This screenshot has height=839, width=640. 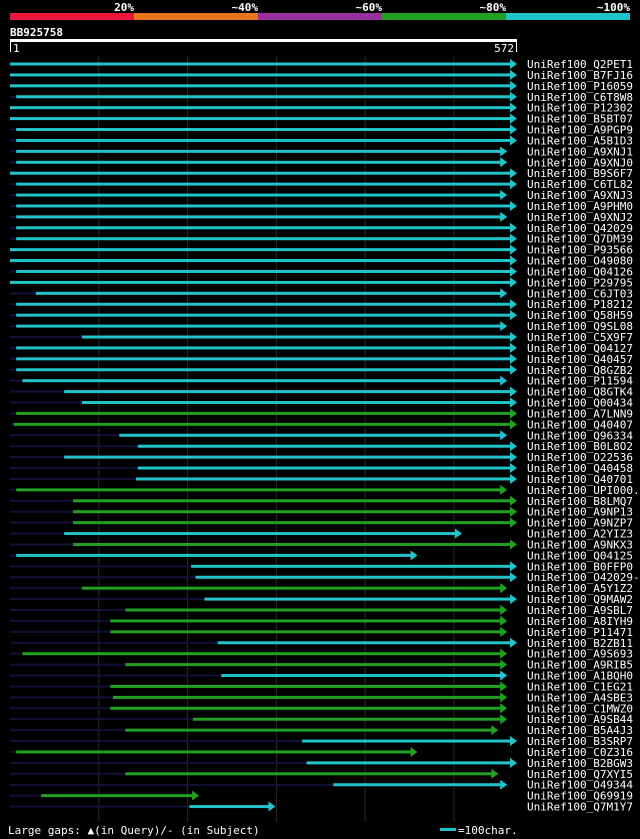 What do you see at coordinates (580, 435) in the screenshot?
I see `hit-label: UniRef100_Q96334` at bounding box center [580, 435].